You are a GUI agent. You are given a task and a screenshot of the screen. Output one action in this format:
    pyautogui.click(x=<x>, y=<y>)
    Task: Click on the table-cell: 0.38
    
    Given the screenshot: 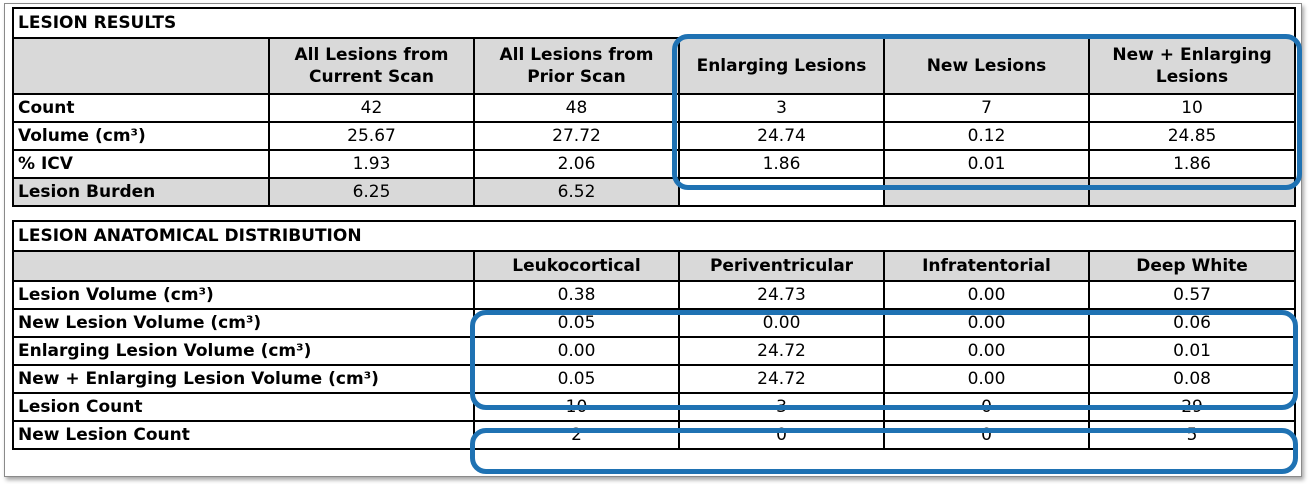 What is the action you would take?
    pyautogui.click(x=576, y=295)
    